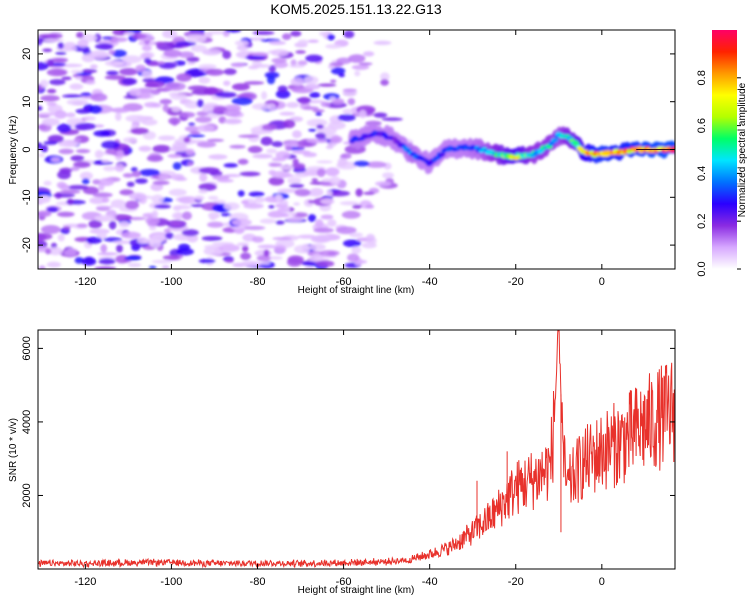  What do you see at coordinates (171, 282) in the screenshot?
I see `spectrogram-x-tick-label: -100` at bounding box center [171, 282].